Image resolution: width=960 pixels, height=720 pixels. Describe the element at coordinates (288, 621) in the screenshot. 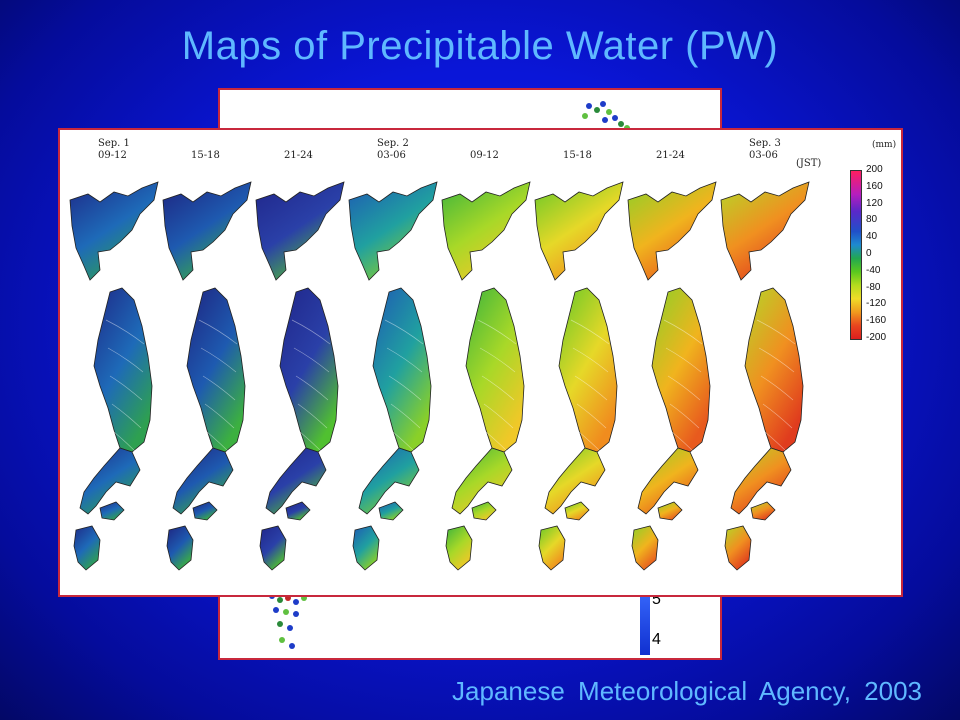

I see `station-dots-bottom` at that location.